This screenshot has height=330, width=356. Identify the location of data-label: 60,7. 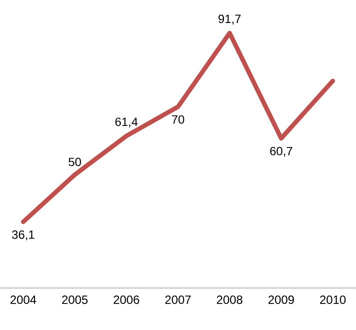
(281, 151).